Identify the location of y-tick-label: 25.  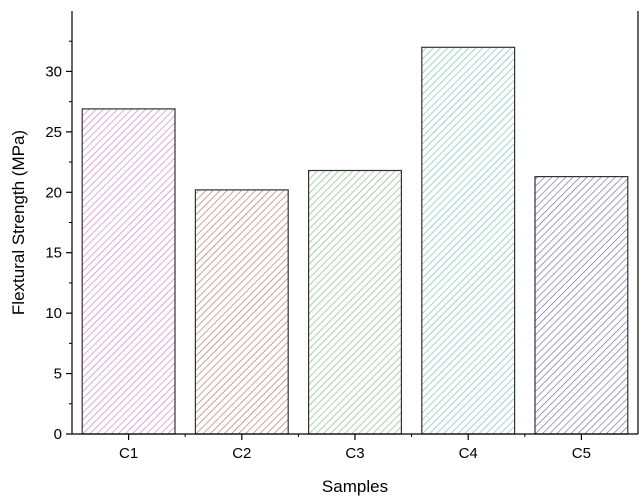
(53, 132).